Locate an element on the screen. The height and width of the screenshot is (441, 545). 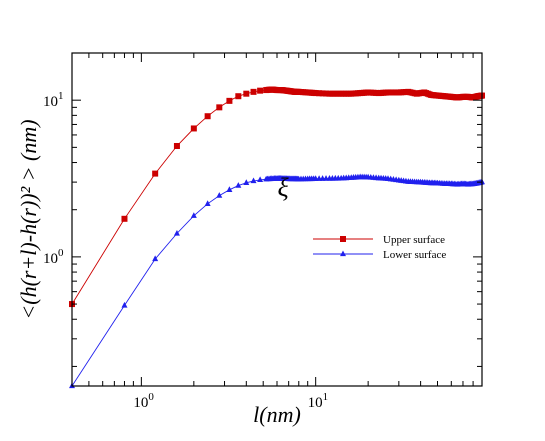
legend-item-upper-surface: Upper surface is located at coordinates (379, 240).